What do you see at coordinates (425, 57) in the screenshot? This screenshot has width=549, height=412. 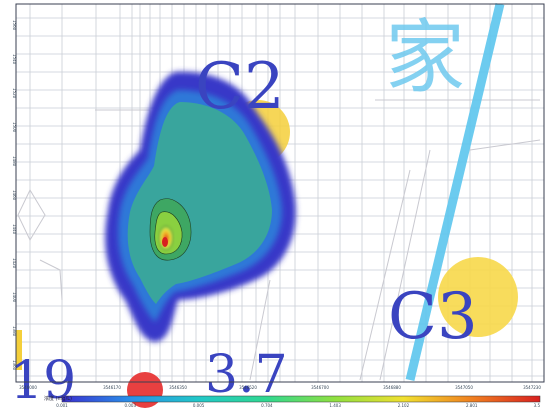 I see `label-chinese: 家` at bounding box center [425, 57].